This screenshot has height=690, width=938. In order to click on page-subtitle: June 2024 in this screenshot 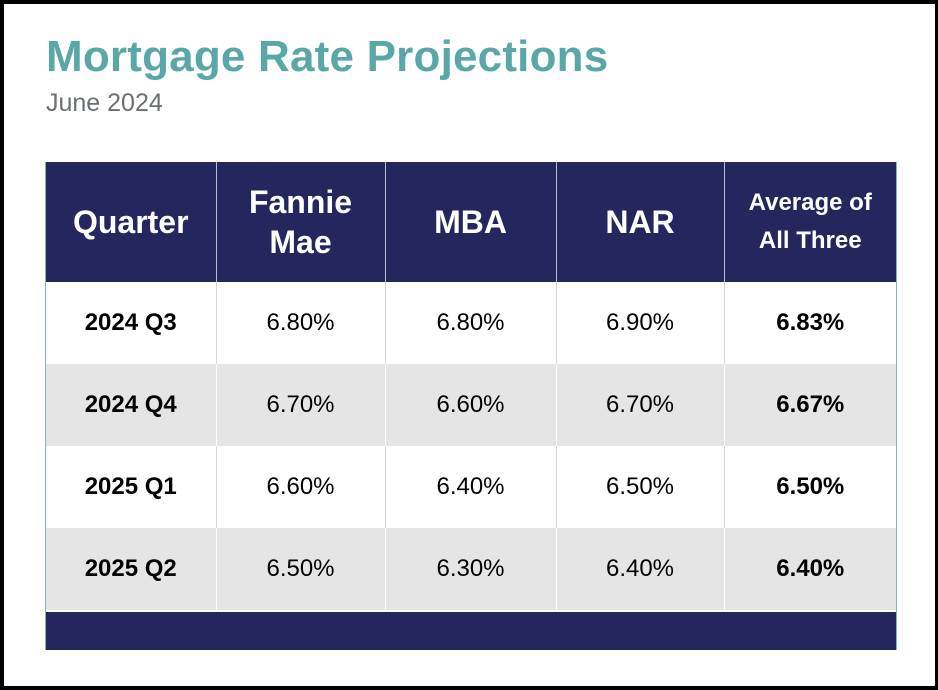, I will do `click(104, 103)`.